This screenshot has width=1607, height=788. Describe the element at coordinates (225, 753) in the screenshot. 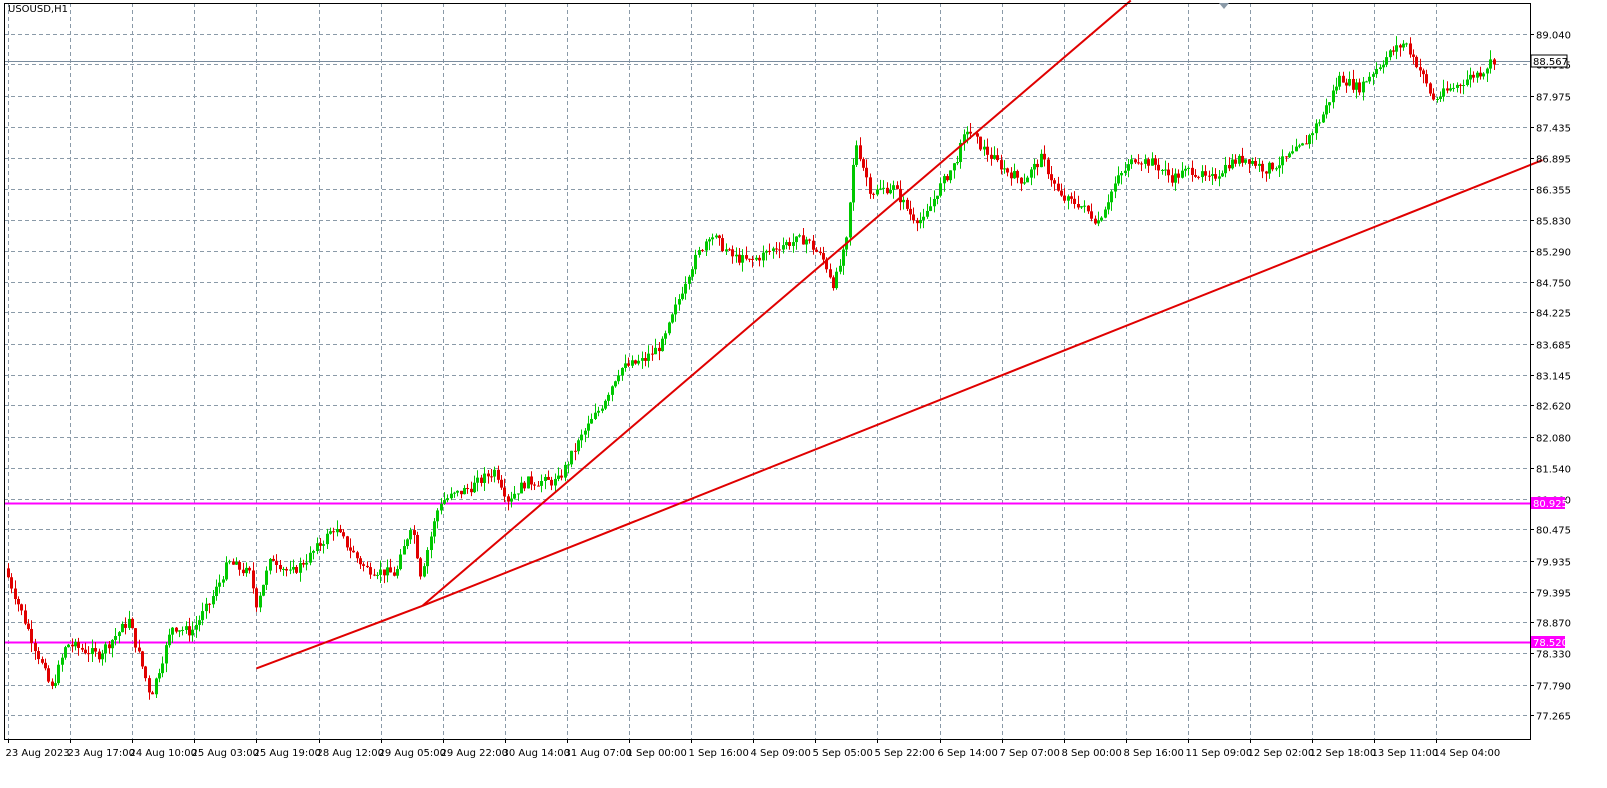

I see `x-tick-label: 25 Aug 03:00` at that location.